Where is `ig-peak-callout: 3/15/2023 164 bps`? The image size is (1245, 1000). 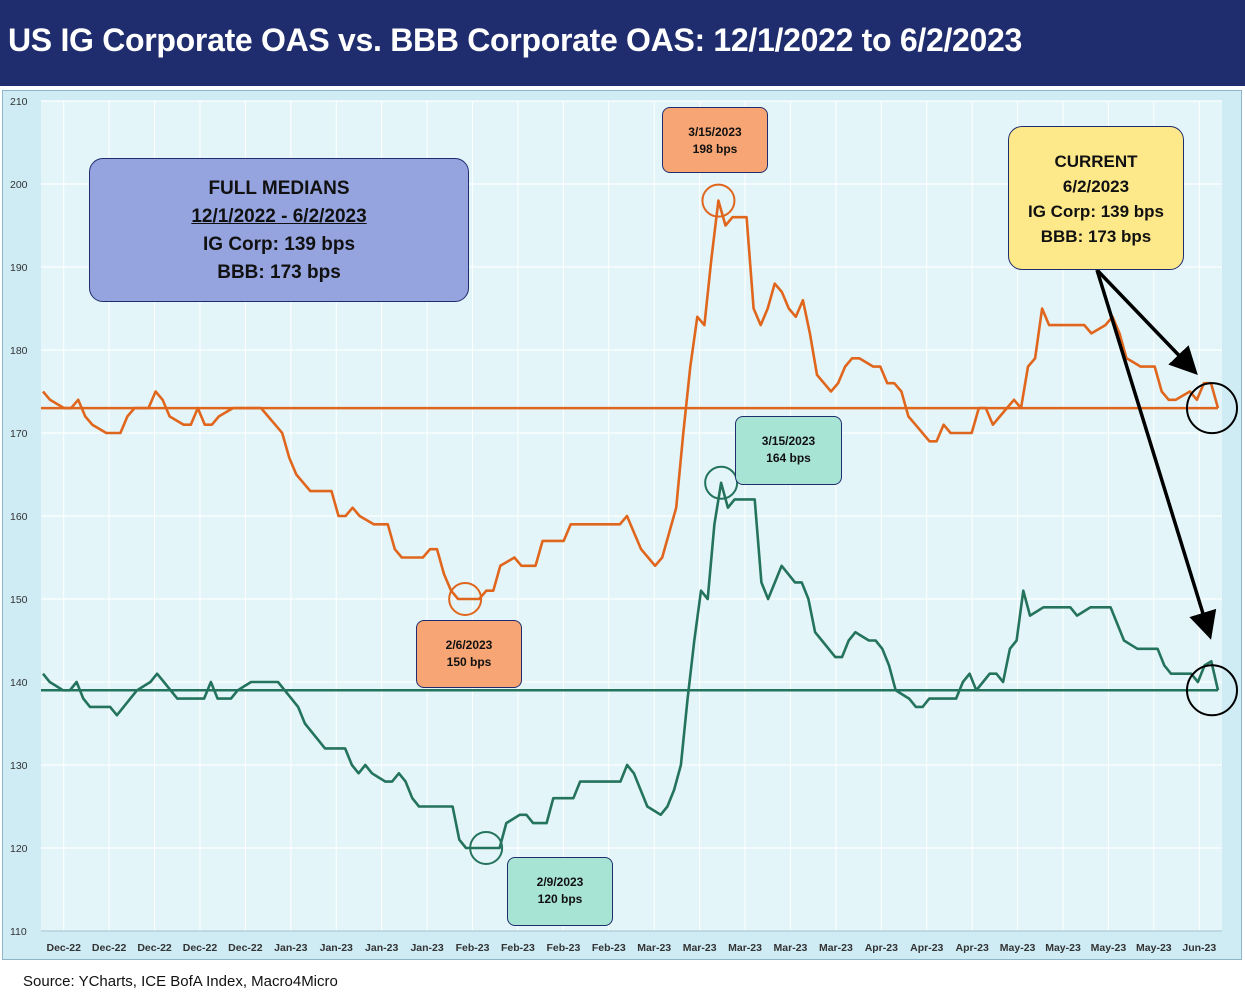 ig-peak-callout: 3/15/2023 164 bps is located at coordinates (788, 450).